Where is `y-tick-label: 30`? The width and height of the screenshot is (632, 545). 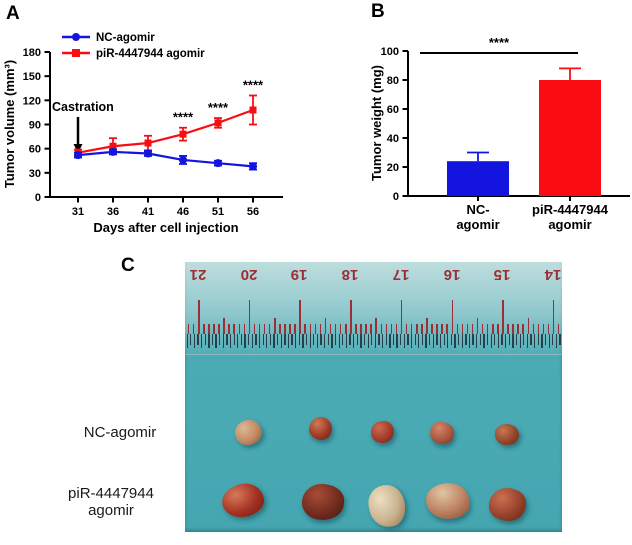 y-tick-label: 30 is located at coordinates (35, 174).